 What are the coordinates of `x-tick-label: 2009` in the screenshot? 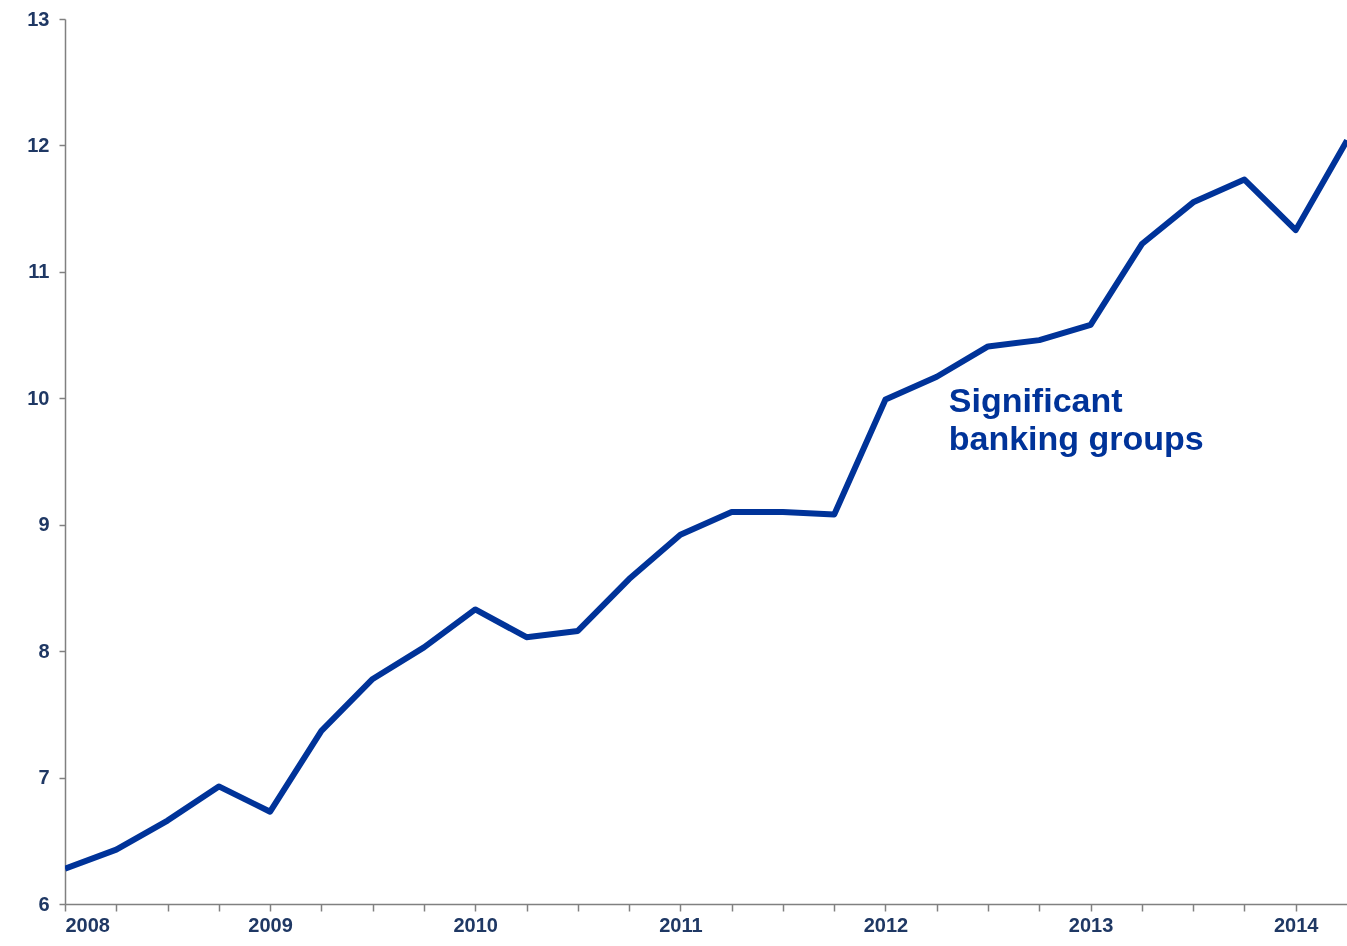 It's located at (270, 924).